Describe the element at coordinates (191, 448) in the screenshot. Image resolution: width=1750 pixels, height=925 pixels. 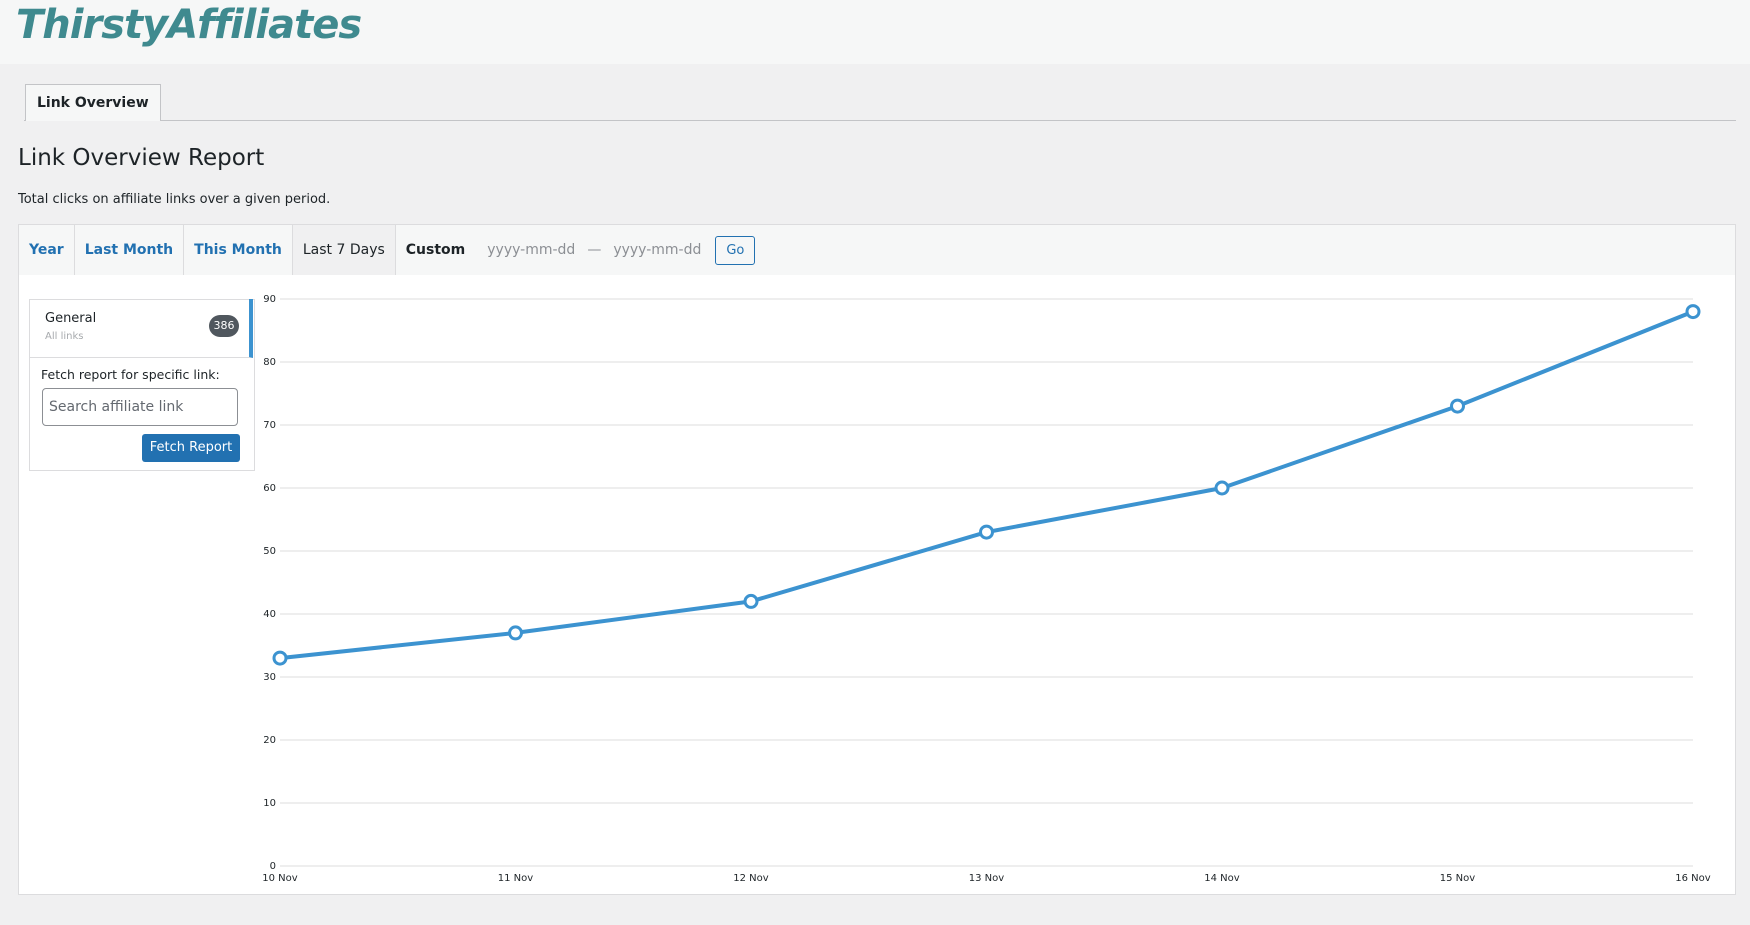
I see `fetch-button: Fetch Report` at that location.